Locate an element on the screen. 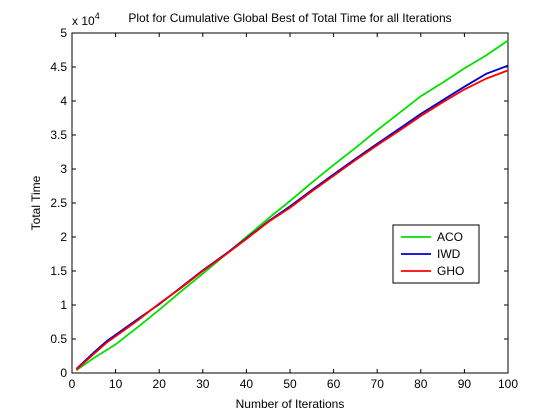 This screenshot has width=560, height=420. legend: ACO IWD GHO is located at coordinates (436, 254).